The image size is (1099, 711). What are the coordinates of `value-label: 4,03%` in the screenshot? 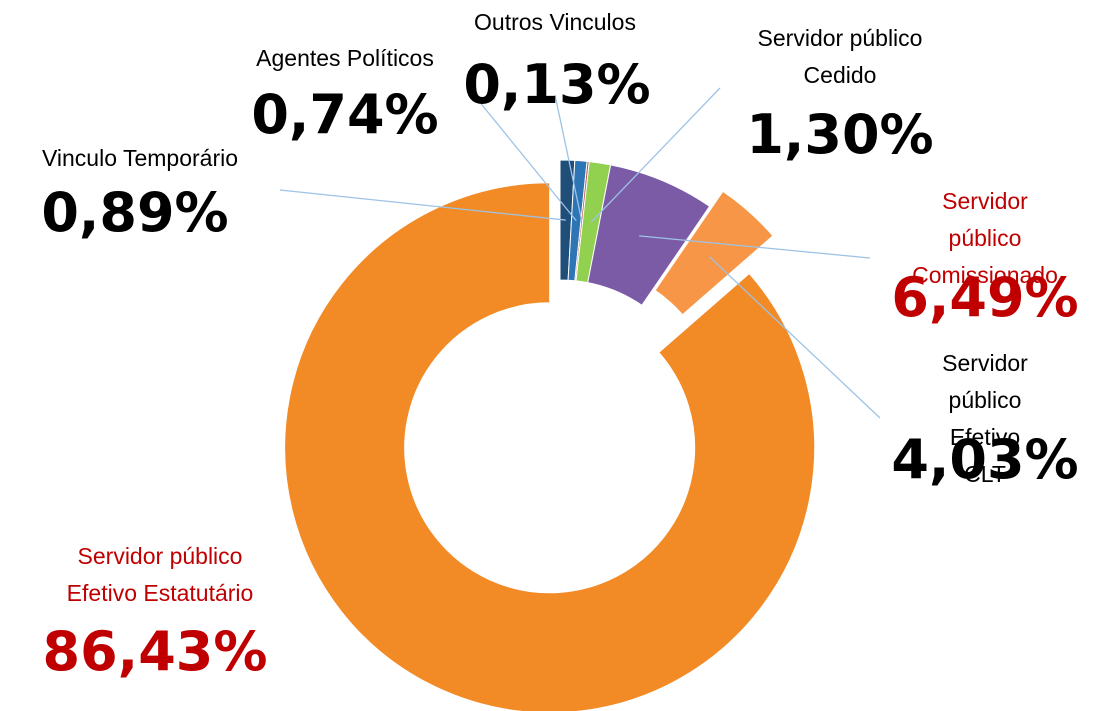 It's located at (985, 459).